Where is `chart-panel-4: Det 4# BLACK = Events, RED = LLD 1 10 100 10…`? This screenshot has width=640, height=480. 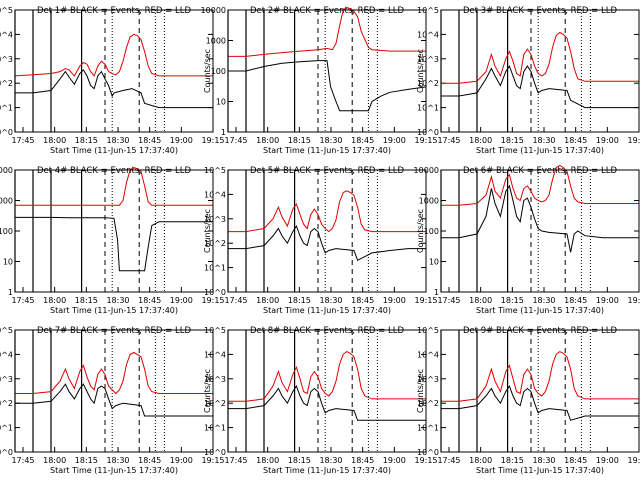 chart-panel-4: Det 4# BLACK = Events, RED = LLD 1 10 100 10… is located at coordinates (112, 240).